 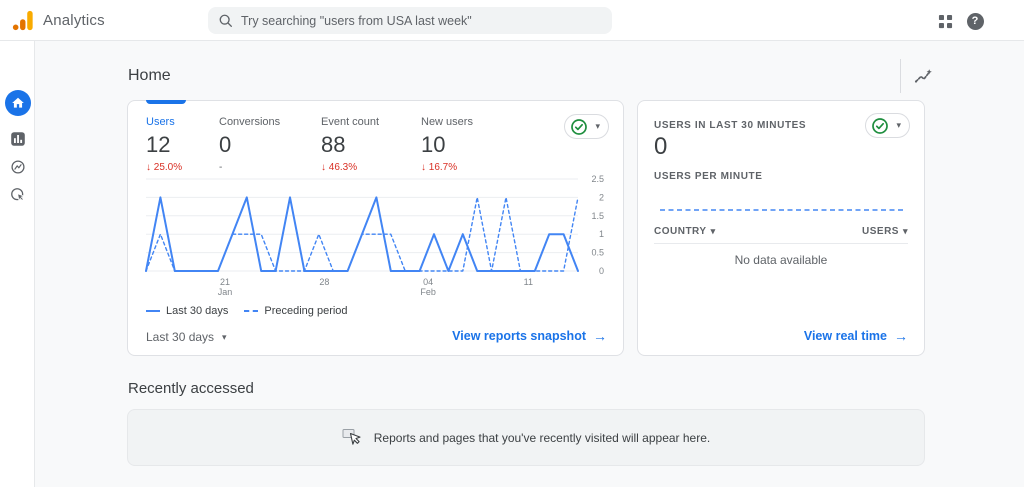 What do you see at coordinates (333, 144) in the screenshot?
I see `metric-value: 88` at bounding box center [333, 144].